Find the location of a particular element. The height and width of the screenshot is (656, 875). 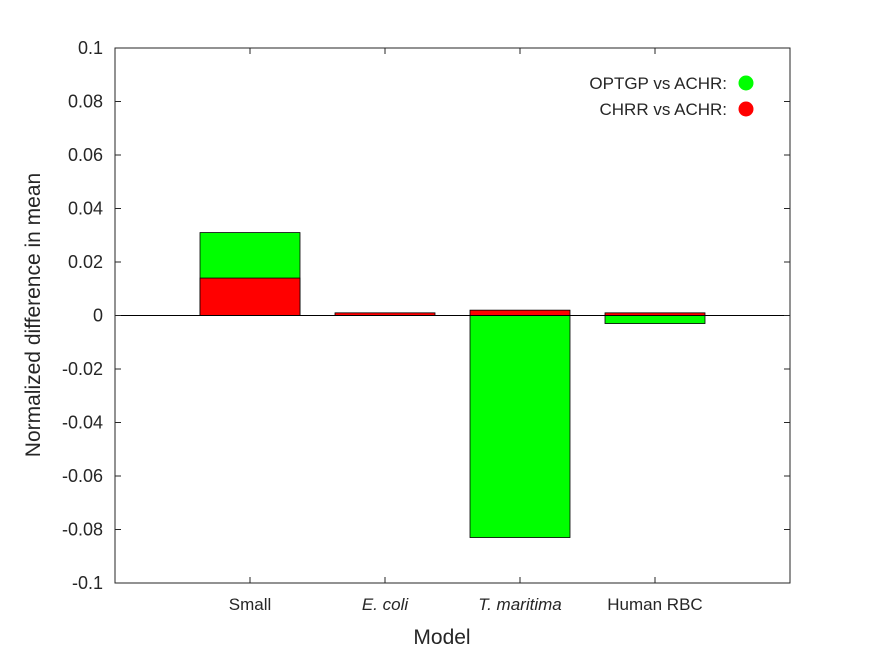

x-category-label: E. coli is located at coordinates (386, 604).